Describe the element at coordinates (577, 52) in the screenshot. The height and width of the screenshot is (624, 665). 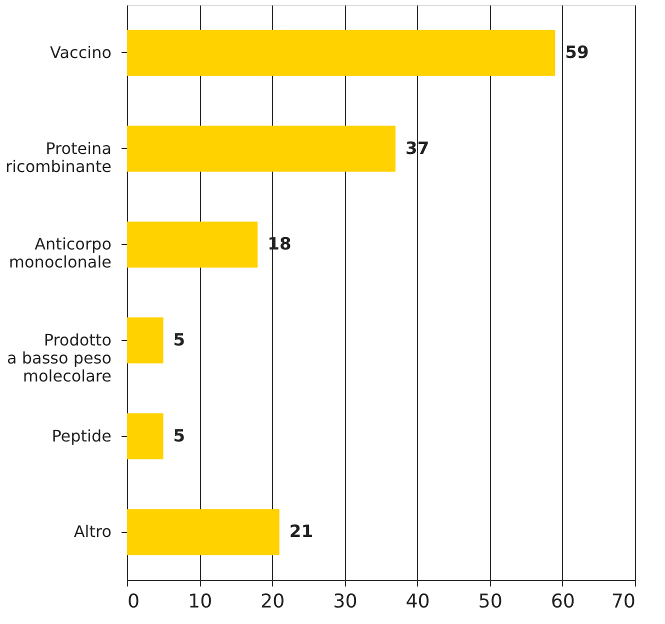
I see `data-label: 59` at that location.